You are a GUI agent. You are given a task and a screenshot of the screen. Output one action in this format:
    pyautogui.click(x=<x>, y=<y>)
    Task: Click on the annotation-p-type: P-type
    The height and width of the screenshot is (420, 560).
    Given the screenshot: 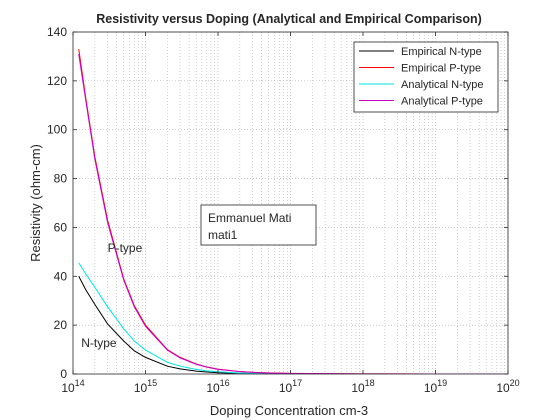 What is the action you would take?
    pyautogui.click(x=125, y=248)
    